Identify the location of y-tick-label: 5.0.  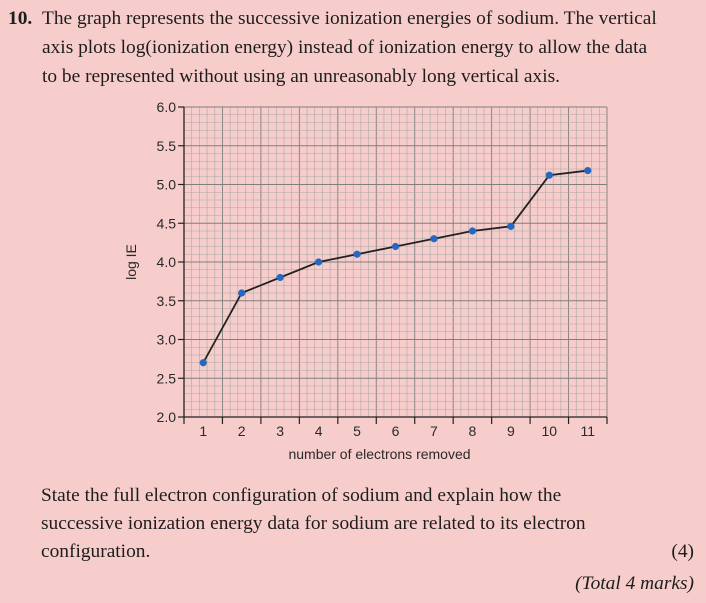
(167, 185).